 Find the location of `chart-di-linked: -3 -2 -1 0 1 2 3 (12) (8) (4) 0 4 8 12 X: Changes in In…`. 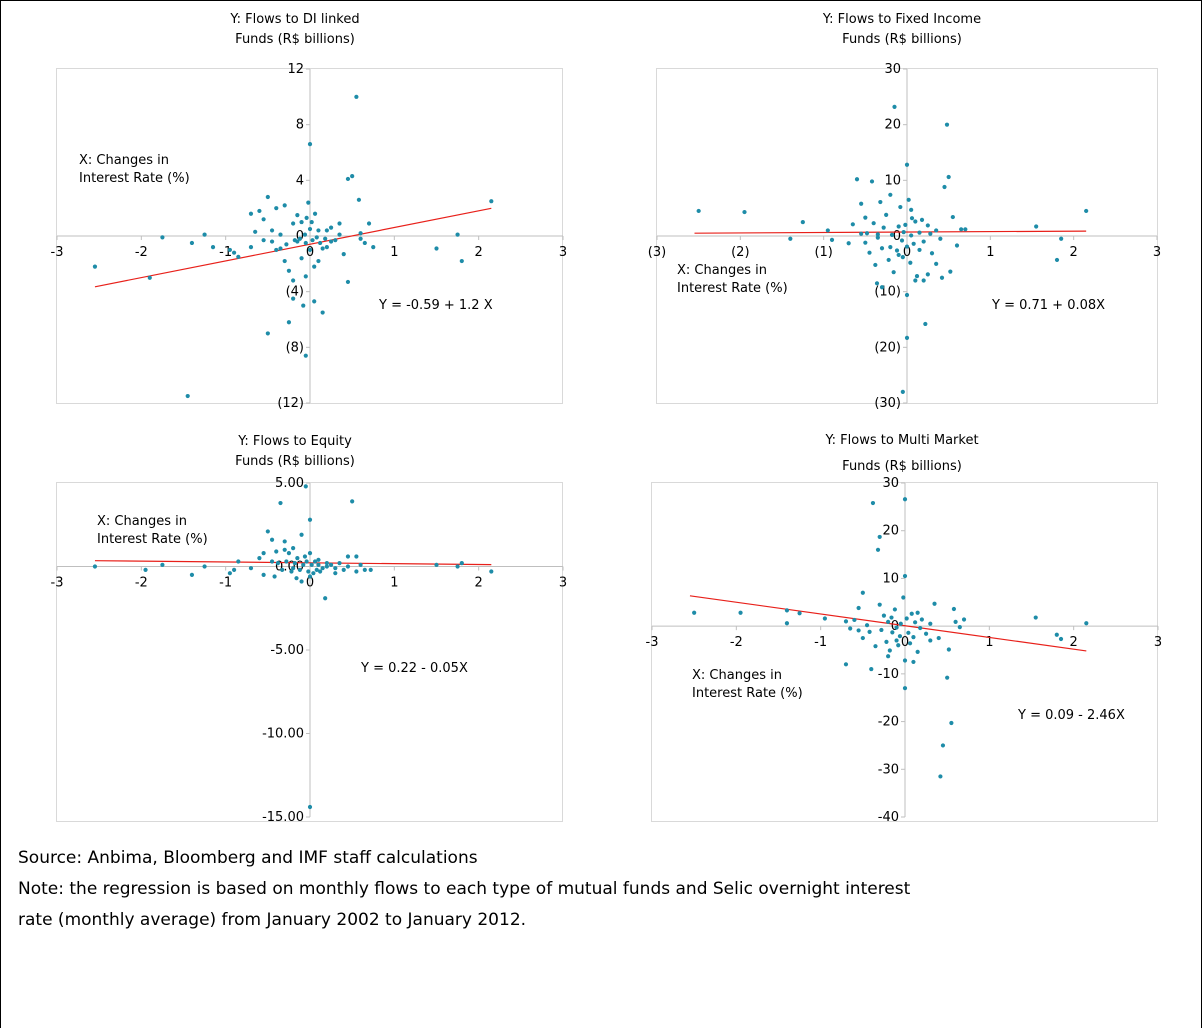

chart-di-linked: -3 -2 -1 0 1 2 3 (12) (8) (4) 0 4 8 12 X: Changes in In… is located at coordinates (309, 236).